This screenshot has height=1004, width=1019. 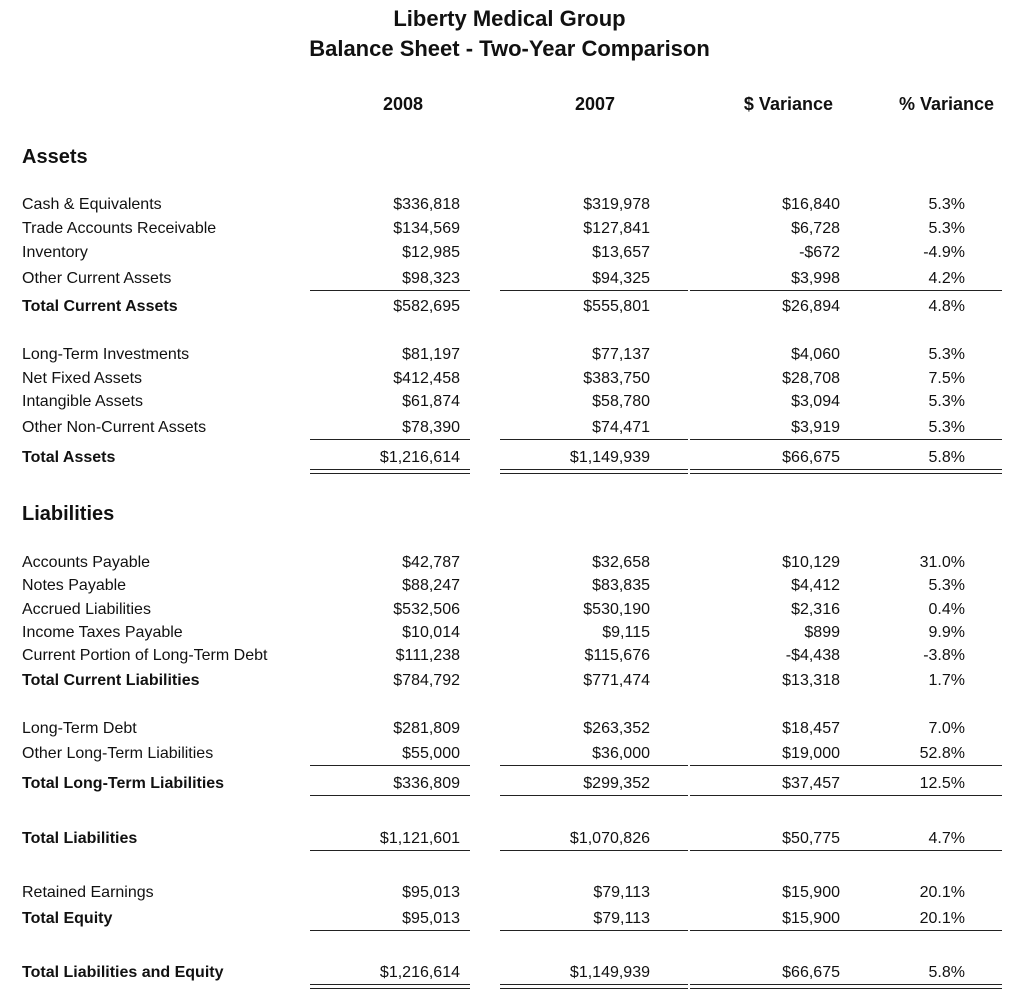 I want to click on section-heading-assets: Assets, so click(x=55, y=157).